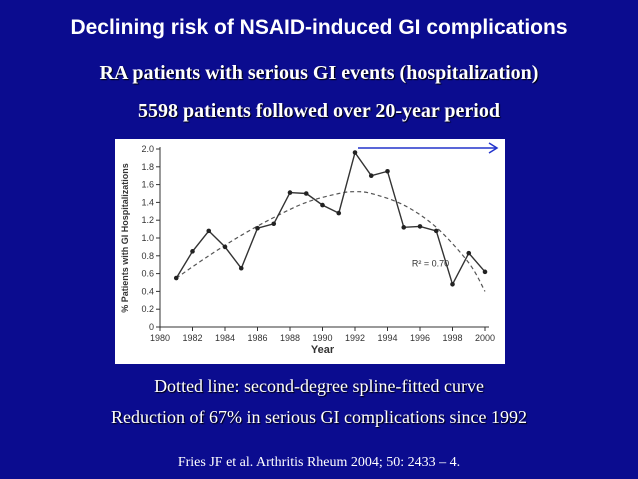  What do you see at coordinates (147, 238) in the screenshot?
I see `y-tick-label: 1.0` at bounding box center [147, 238].